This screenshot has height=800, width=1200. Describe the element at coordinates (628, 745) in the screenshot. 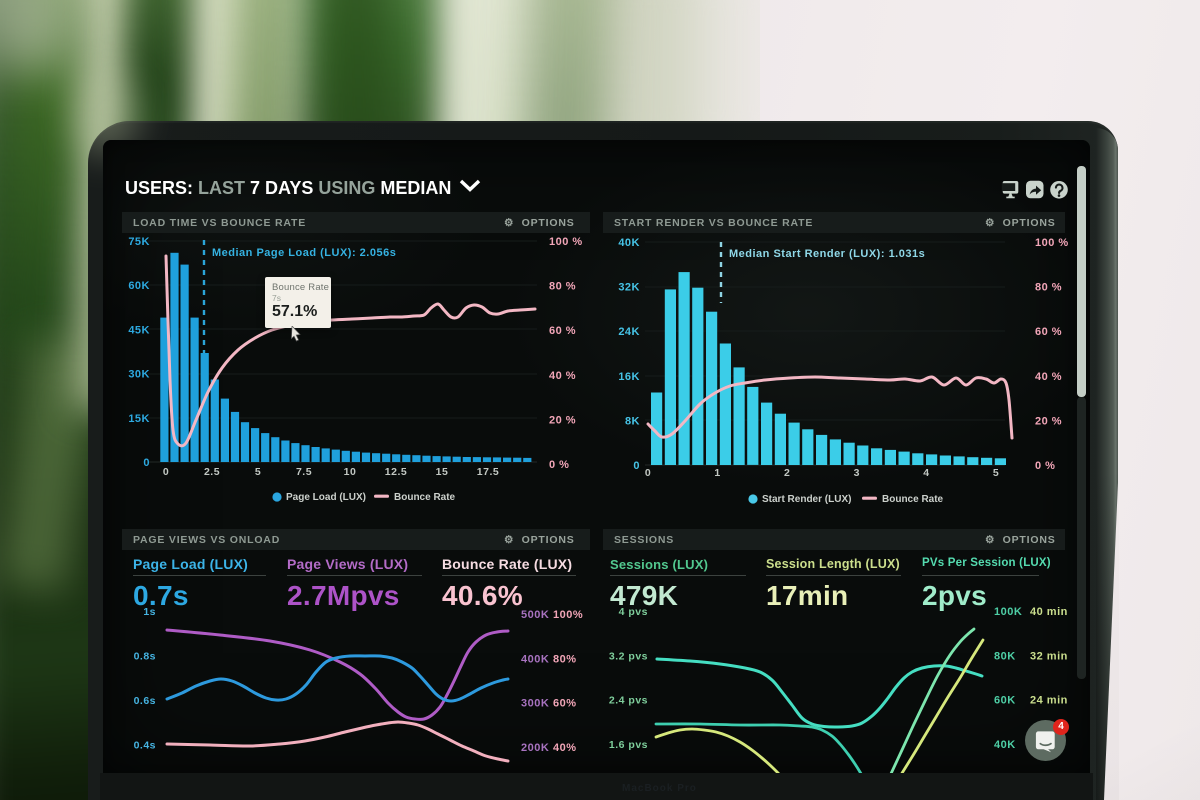

I see `svg-text: 1.6 pvs` at that location.